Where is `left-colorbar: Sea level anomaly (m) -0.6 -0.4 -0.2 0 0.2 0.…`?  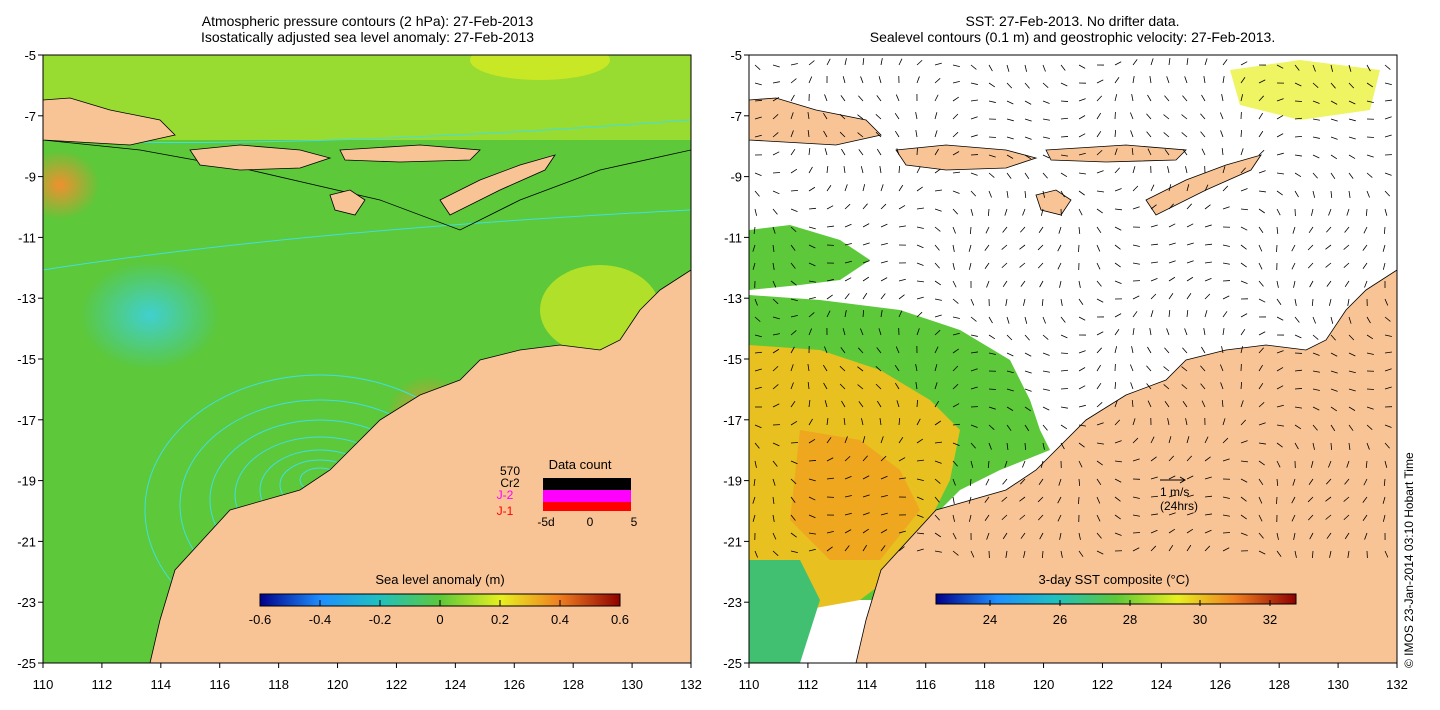
left-colorbar: Sea level anomaly (m) -0.6 -0.4 -0.2 0 0.2 0.… is located at coordinates (439, 599).